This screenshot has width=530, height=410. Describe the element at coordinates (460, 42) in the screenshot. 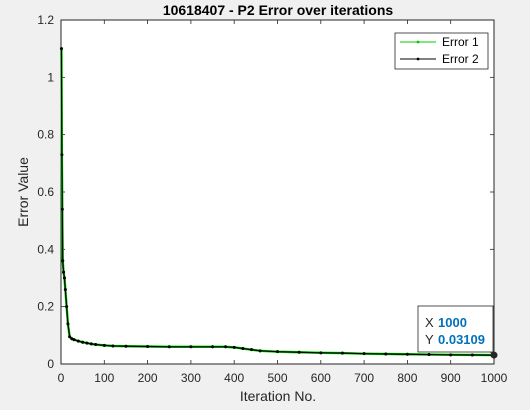

I see `legend-label-error-1: Error 1` at that location.